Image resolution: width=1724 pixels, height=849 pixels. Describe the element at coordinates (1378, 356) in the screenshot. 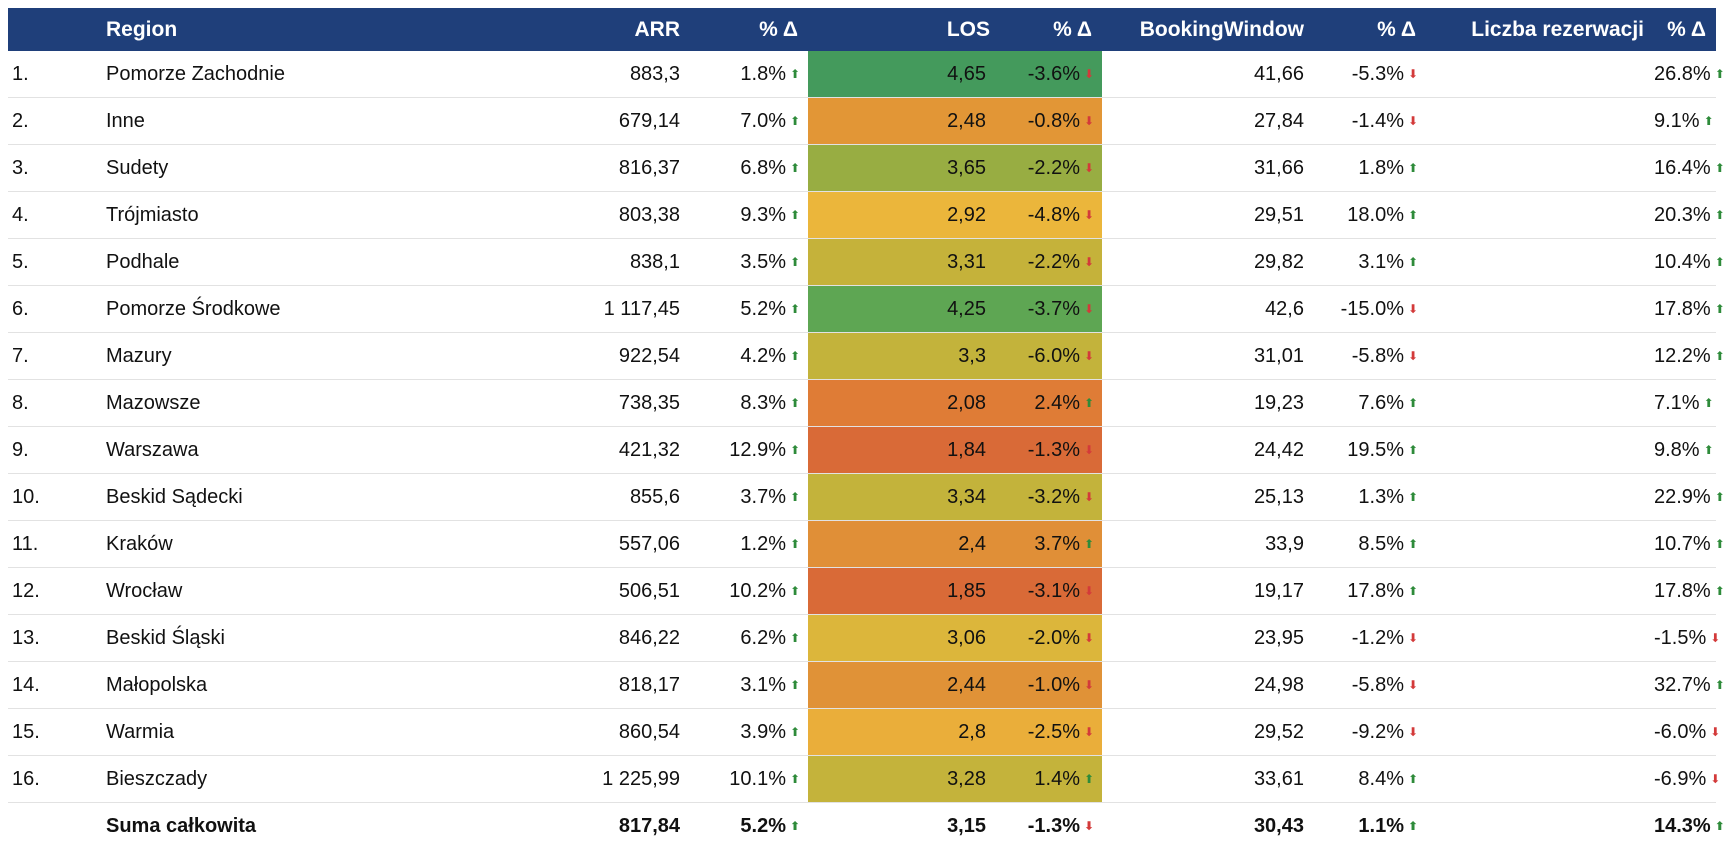

I see `bw-delta-value: -5.8%` at that location.